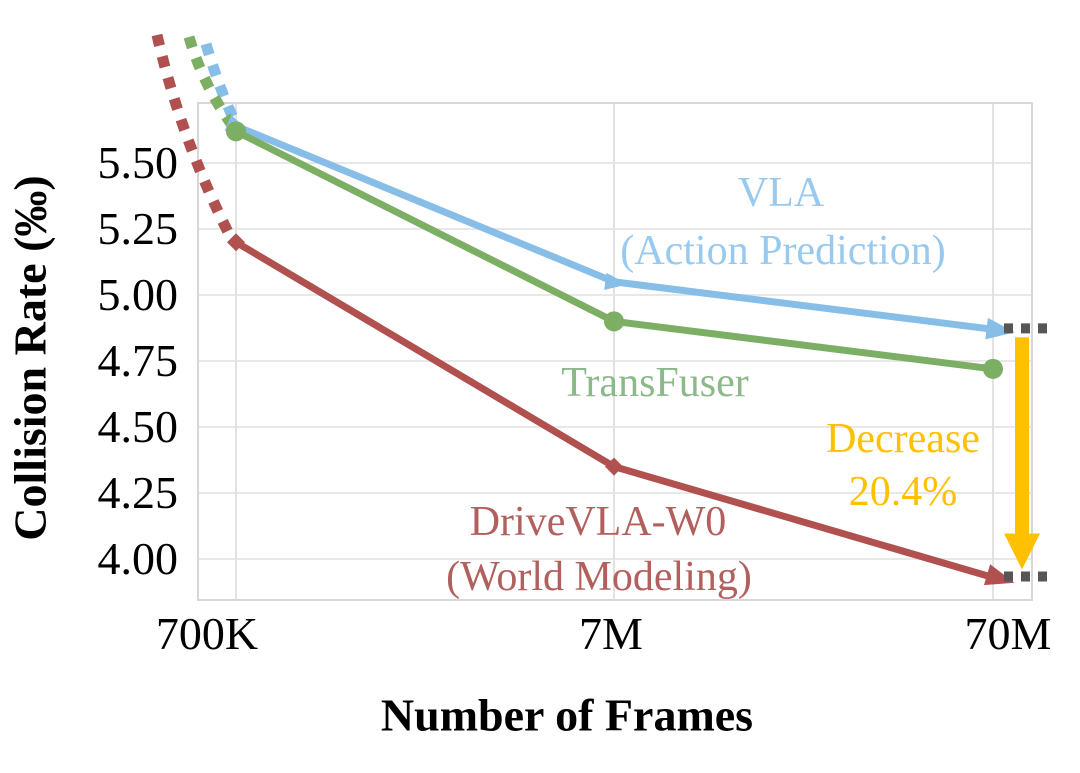 The width and height of the screenshot is (1080, 773). I want to click on series-label-drivevla-w0: DriveVLA-W0, so click(598, 521).